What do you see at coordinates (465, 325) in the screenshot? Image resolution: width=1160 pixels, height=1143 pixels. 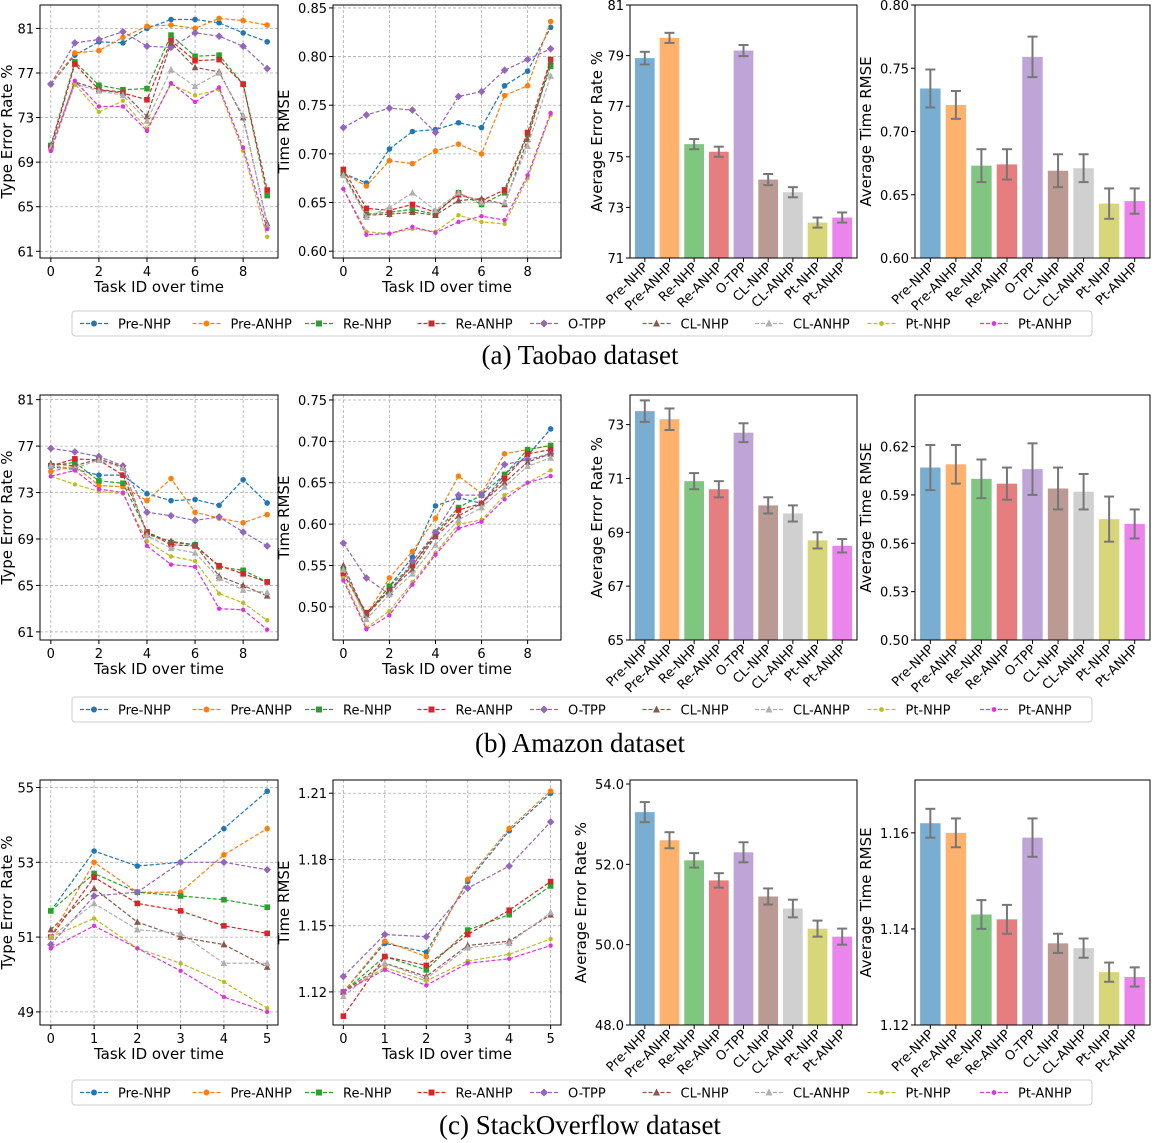 I see `legend-item: Re-ANHP` at bounding box center [465, 325].